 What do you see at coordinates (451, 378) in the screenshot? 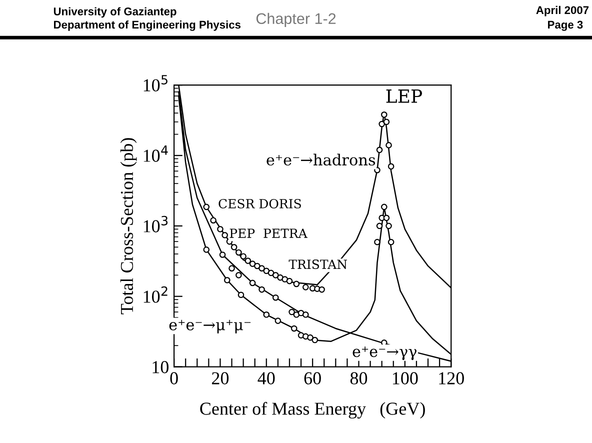
I see `x-tick-label: 120` at bounding box center [451, 378].